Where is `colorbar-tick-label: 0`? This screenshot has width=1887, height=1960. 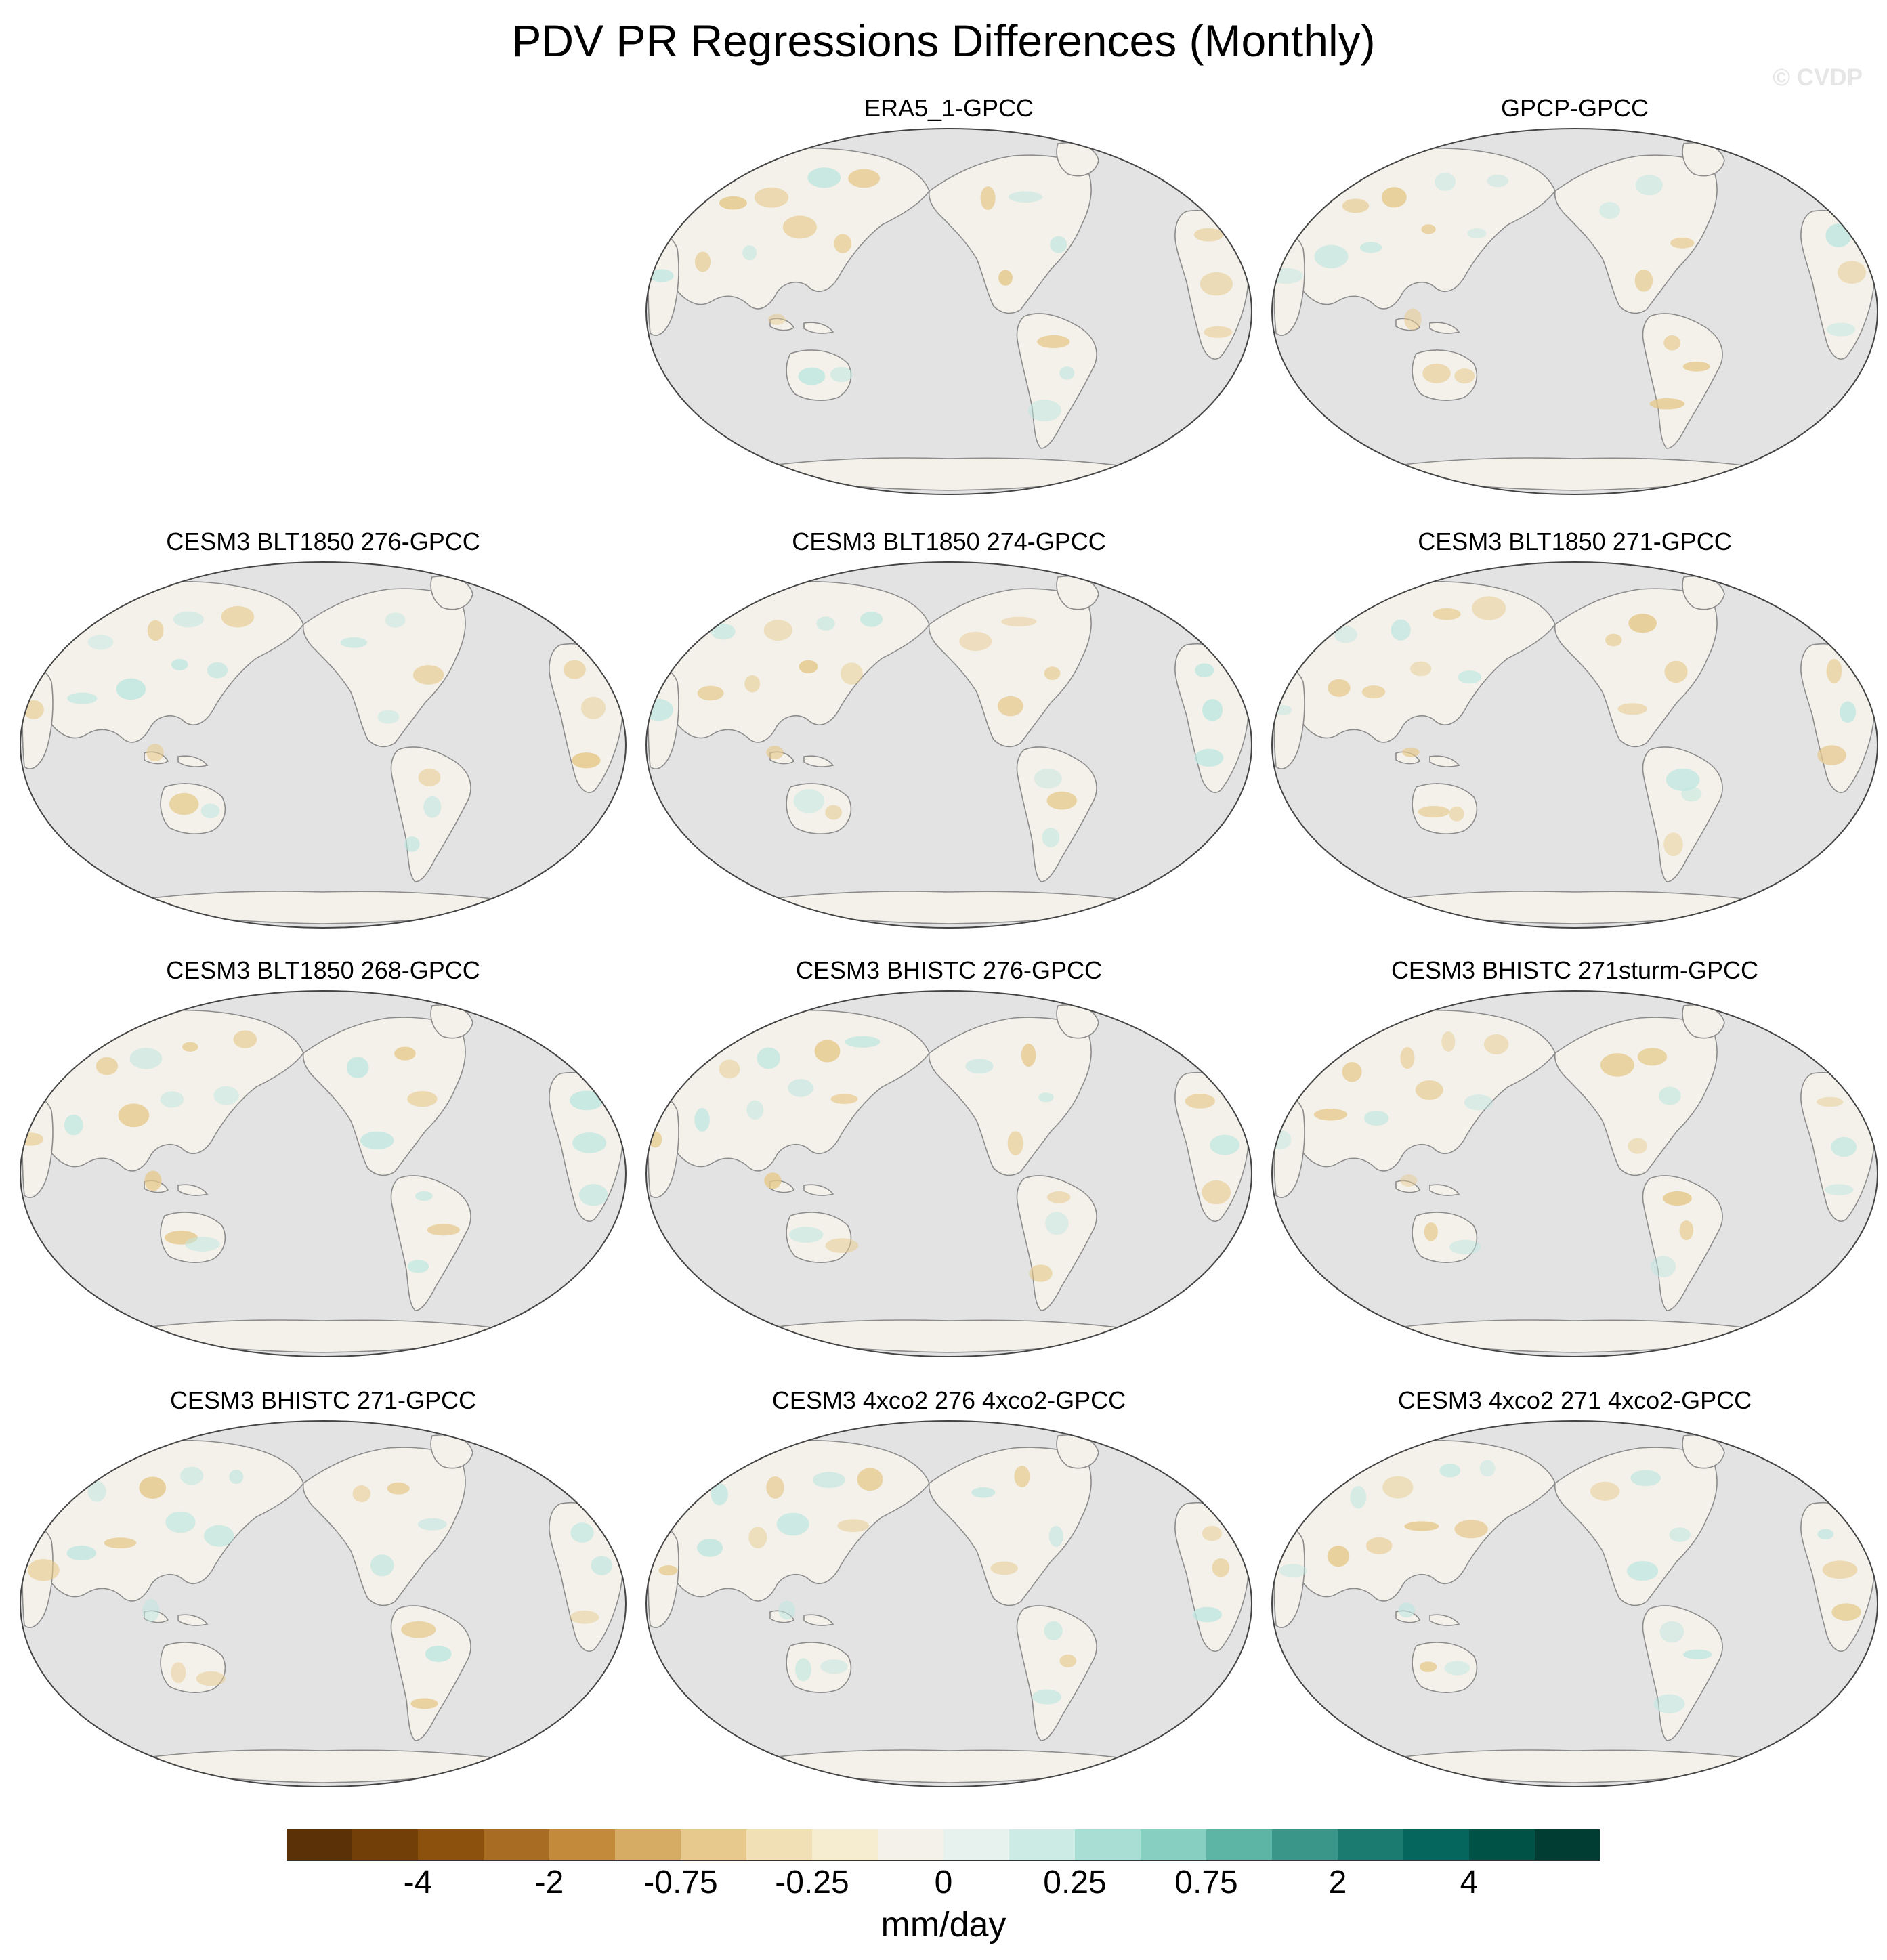 colorbar-tick-label: 0 is located at coordinates (944, 1882).